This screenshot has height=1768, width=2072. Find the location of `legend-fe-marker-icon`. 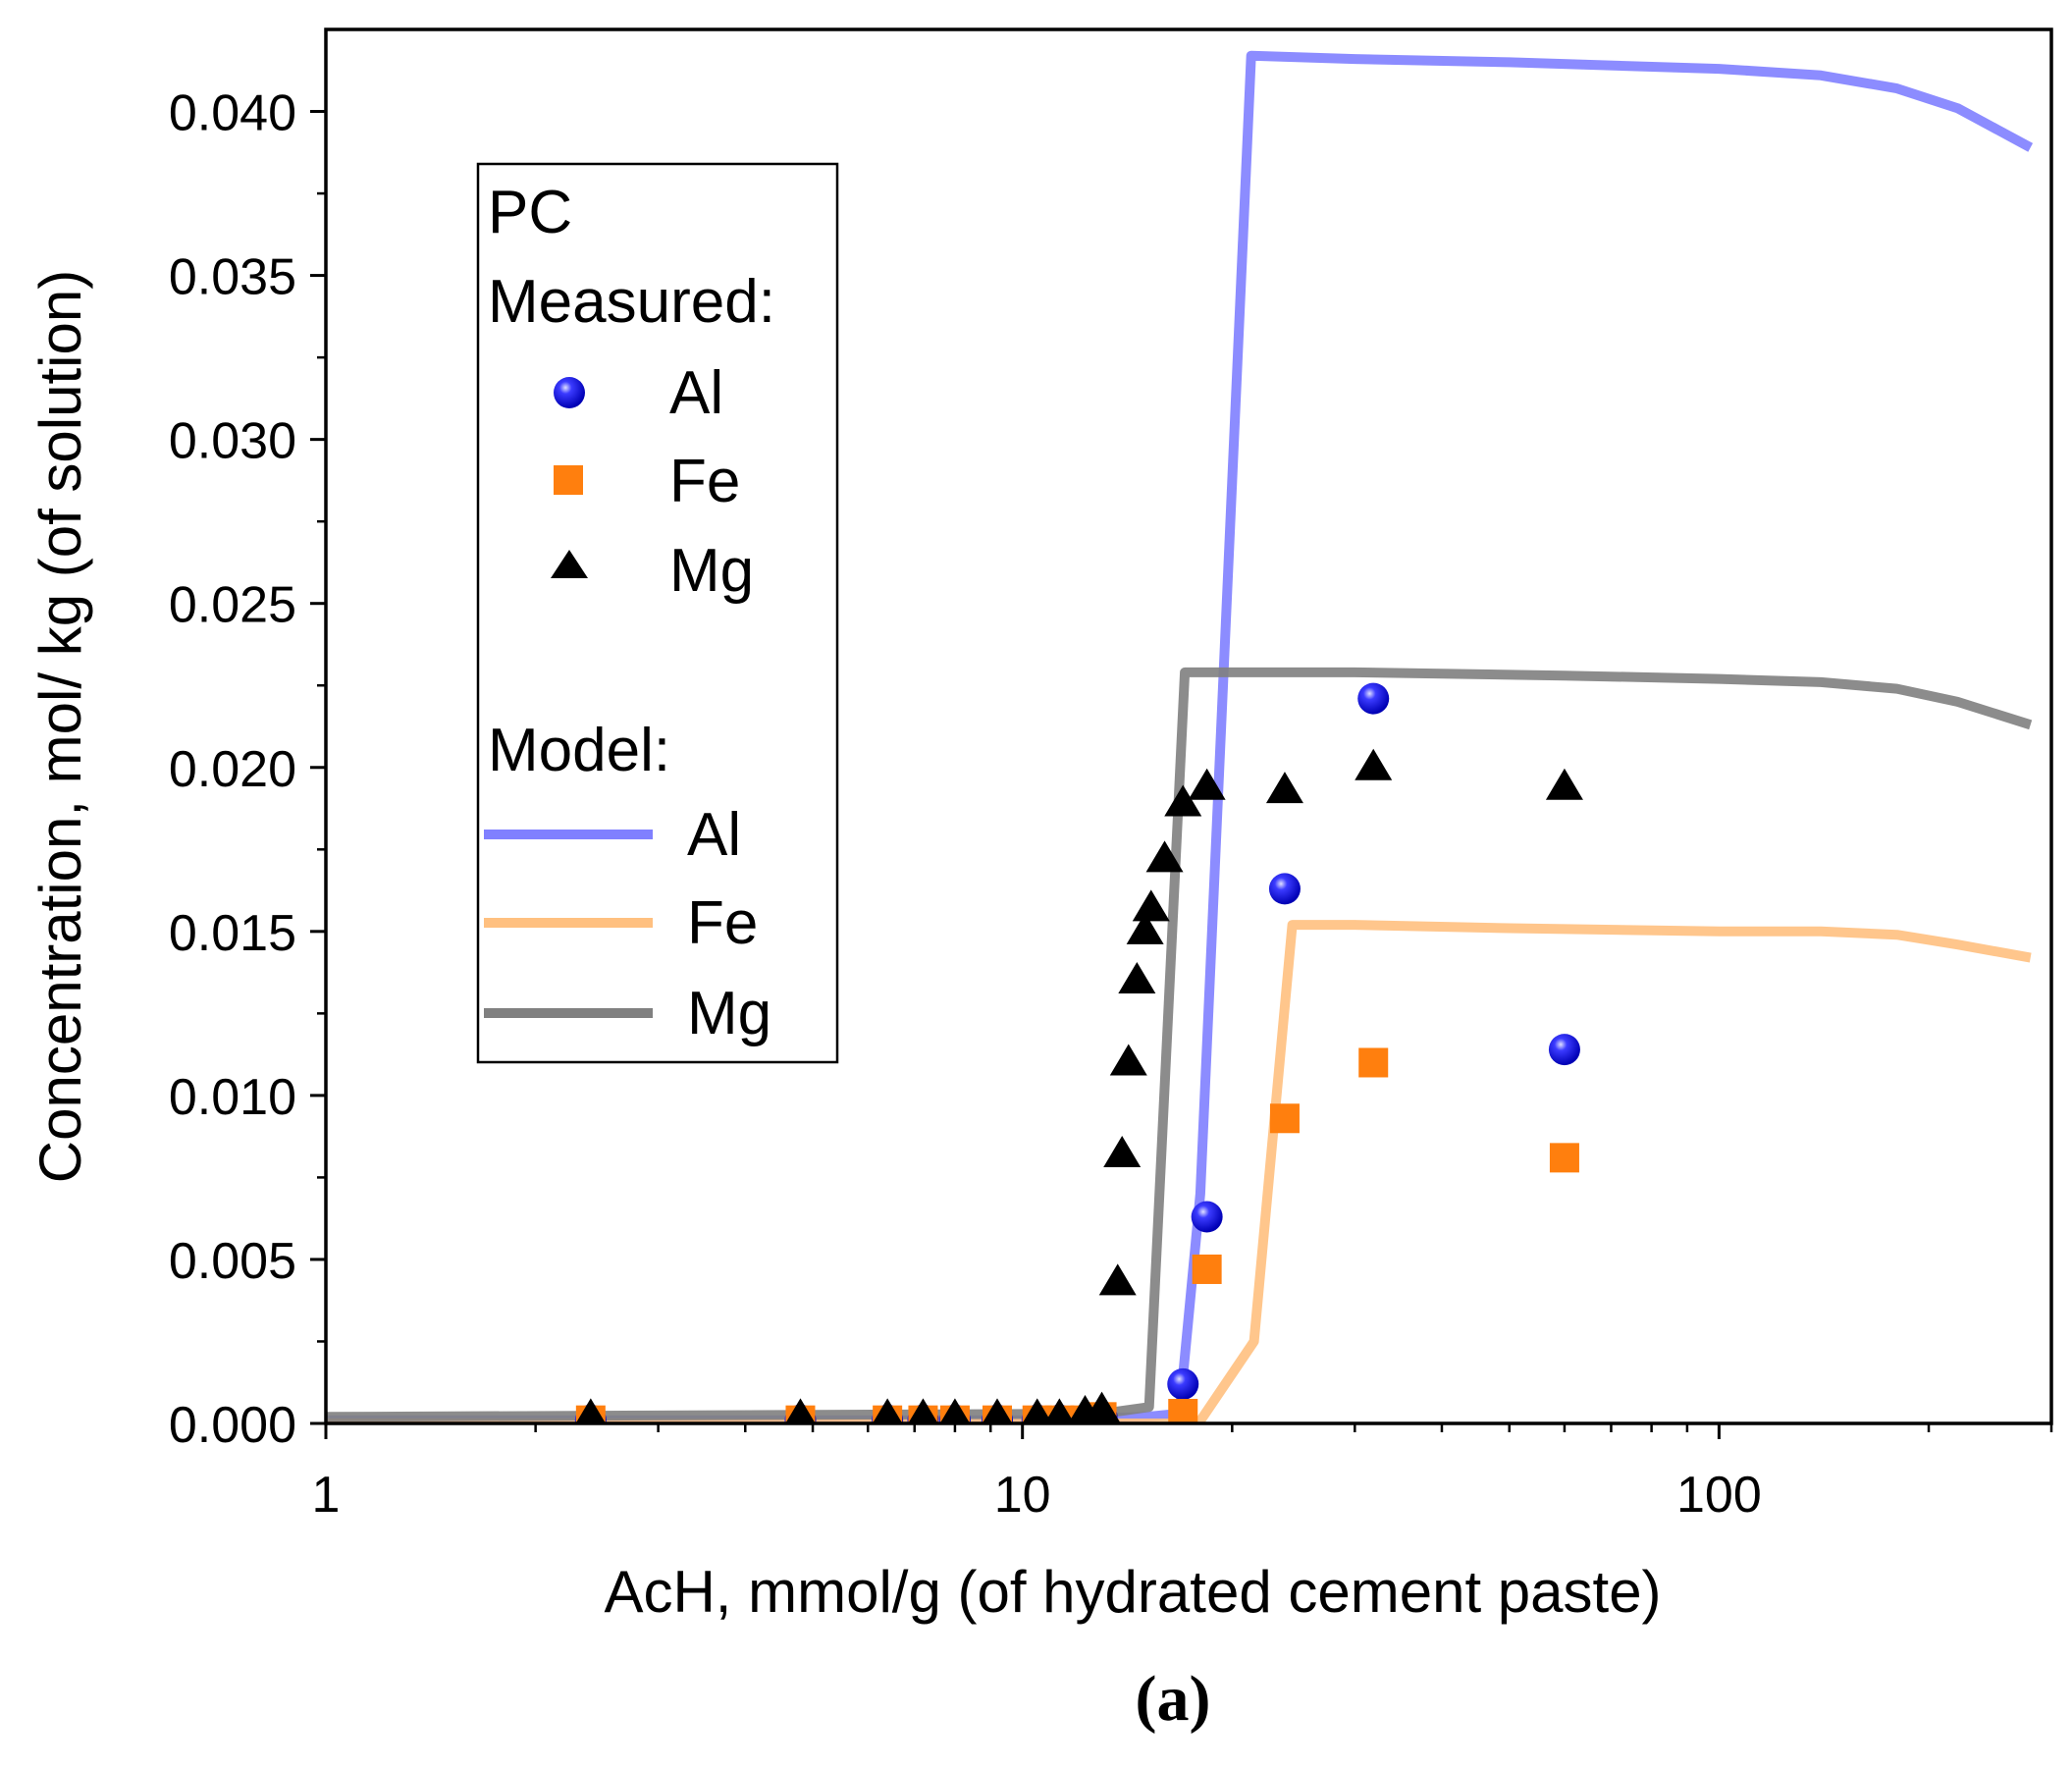

legend-fe-marker-icon is located at coordinates (568, 480).